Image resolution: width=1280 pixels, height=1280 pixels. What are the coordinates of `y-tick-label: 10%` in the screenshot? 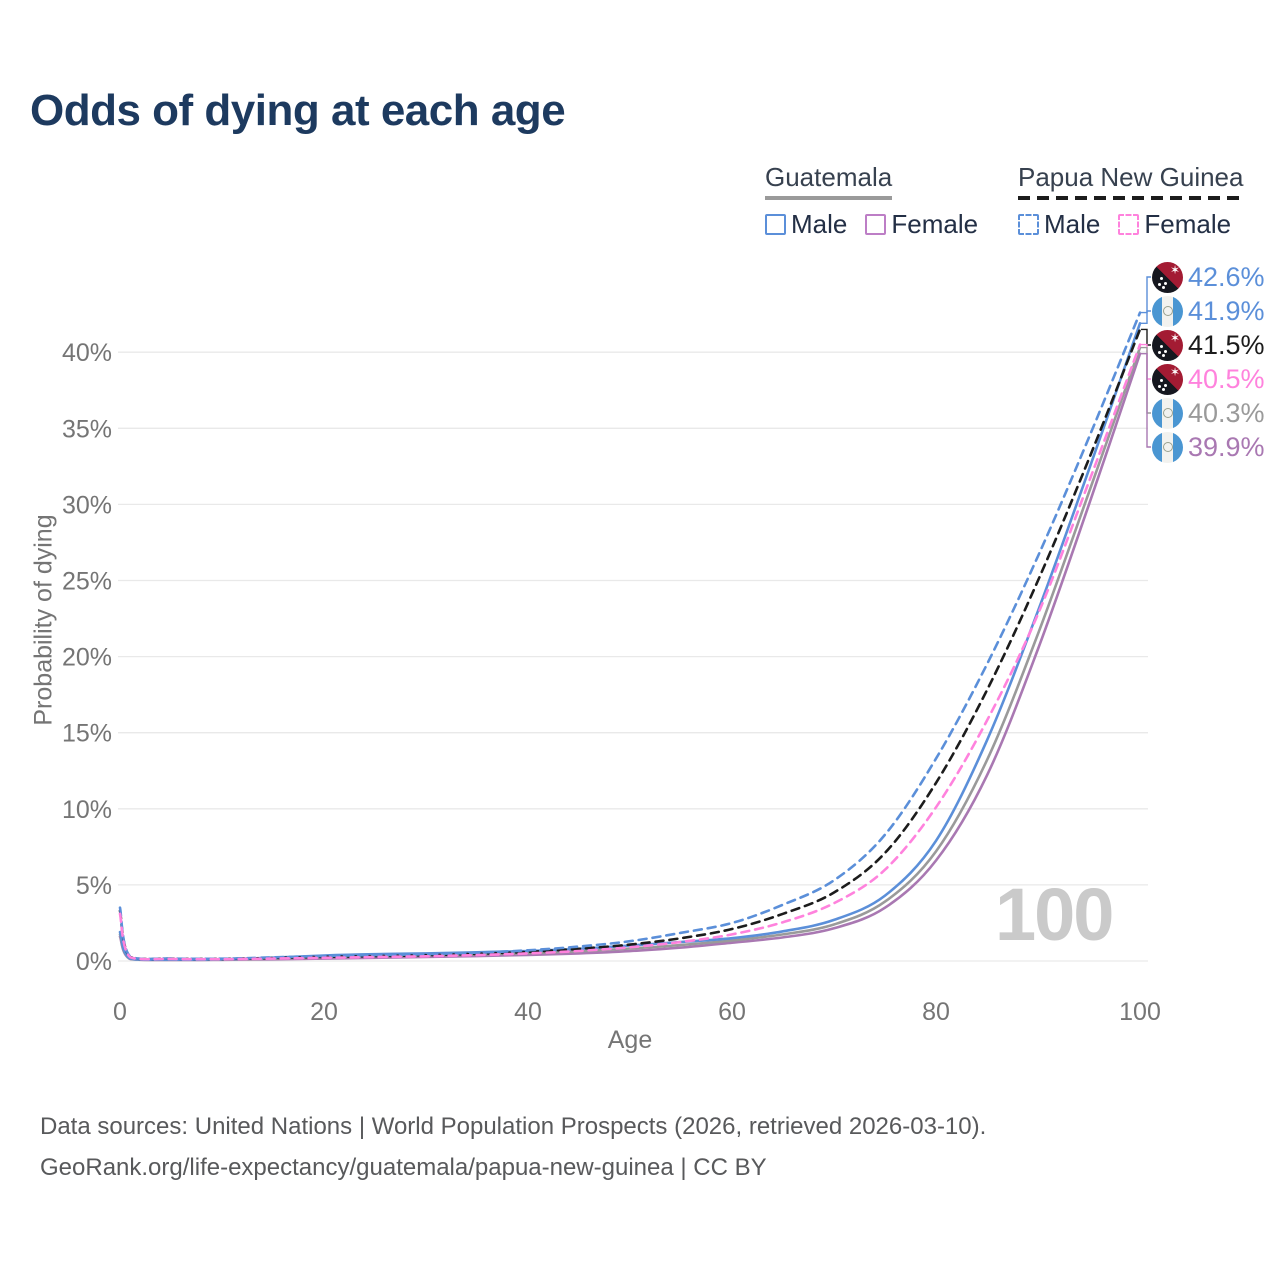 It's located at (87, 810).